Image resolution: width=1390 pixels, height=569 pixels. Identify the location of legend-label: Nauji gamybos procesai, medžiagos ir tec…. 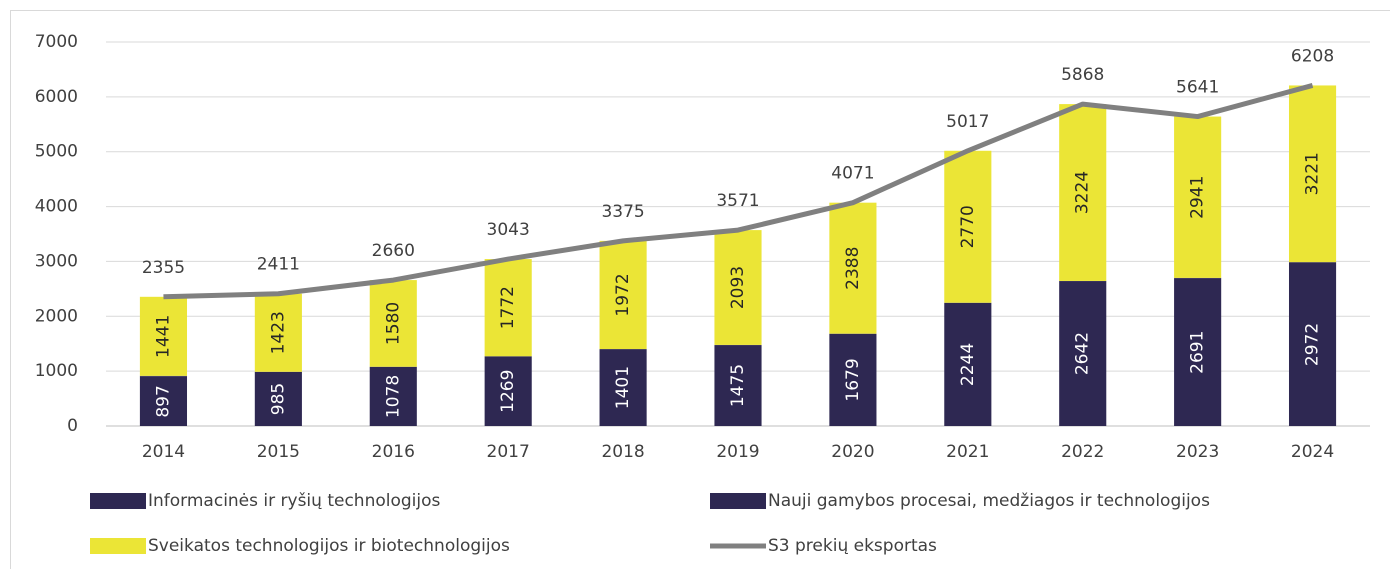
(989, 501).